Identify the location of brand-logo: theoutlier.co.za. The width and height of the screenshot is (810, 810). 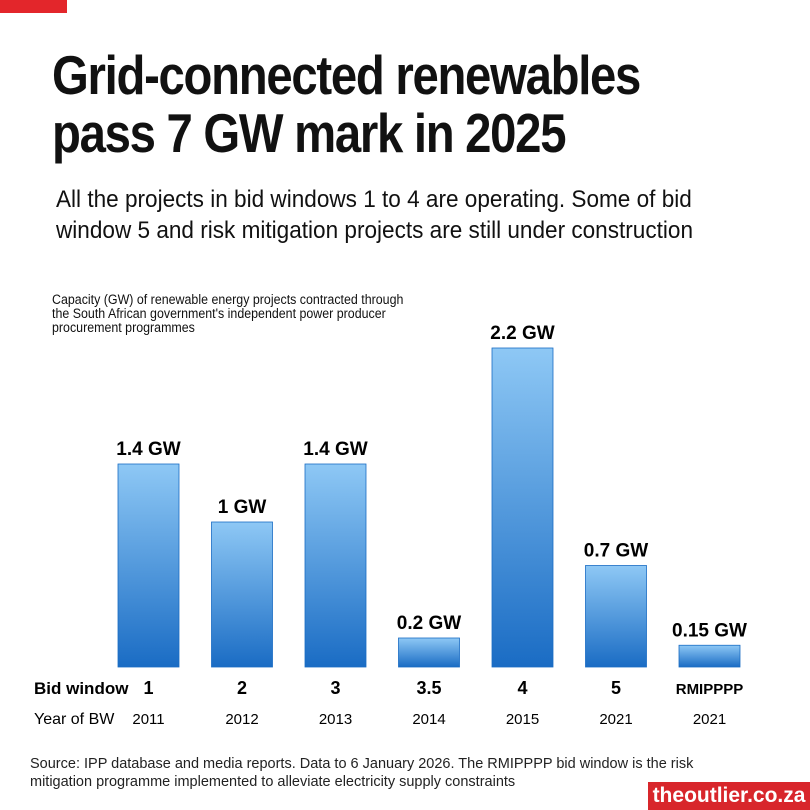
(729, 796).